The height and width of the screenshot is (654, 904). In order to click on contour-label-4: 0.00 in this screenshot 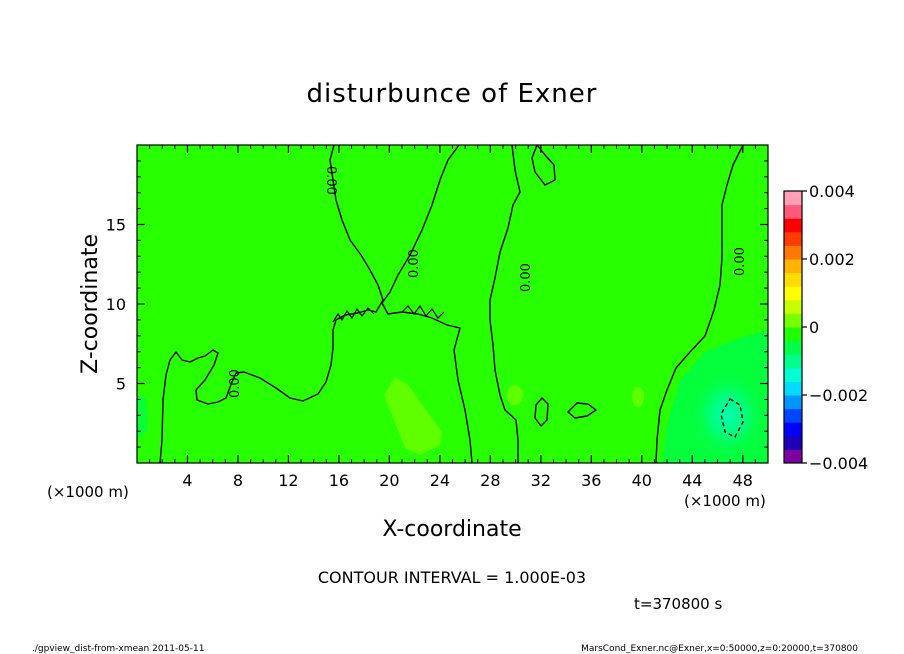, I will do `click(740, 261)`.